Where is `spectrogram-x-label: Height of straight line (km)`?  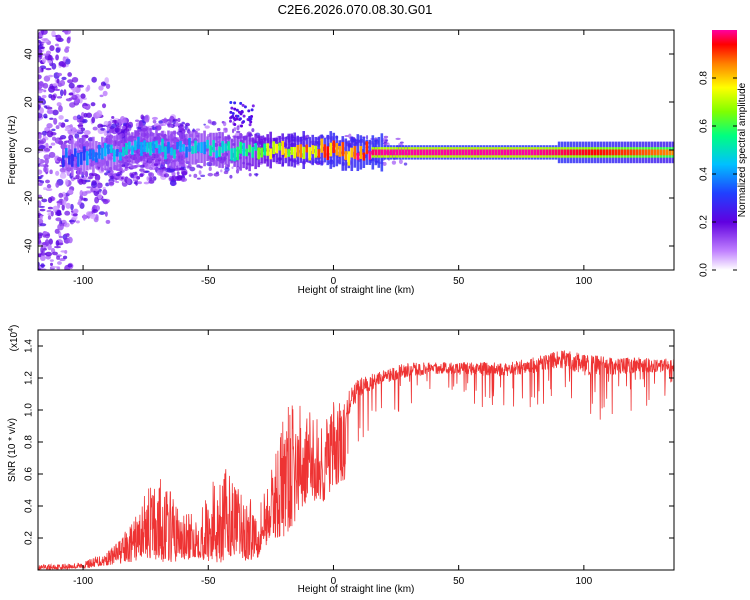 spectrogram-x-label: Height of straight line (km) is located at coordinates (356, 290).